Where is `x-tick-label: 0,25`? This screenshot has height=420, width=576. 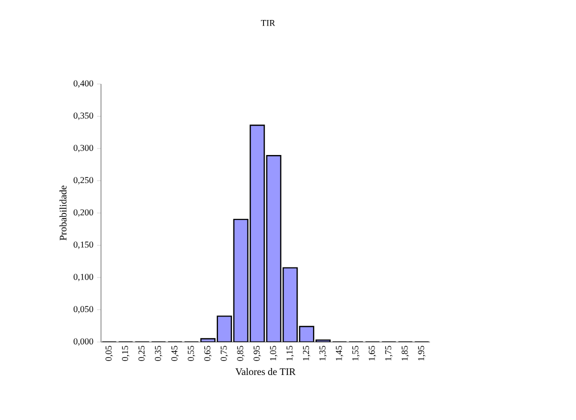
x-tick-label: 0,25 is located at coordinates (142, 353).